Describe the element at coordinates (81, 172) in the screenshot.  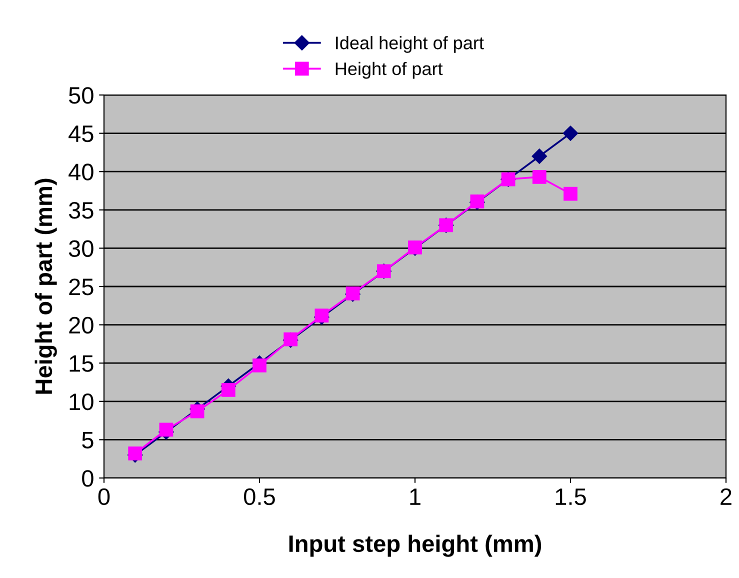
I see `y-tick-label: 40` at that location.